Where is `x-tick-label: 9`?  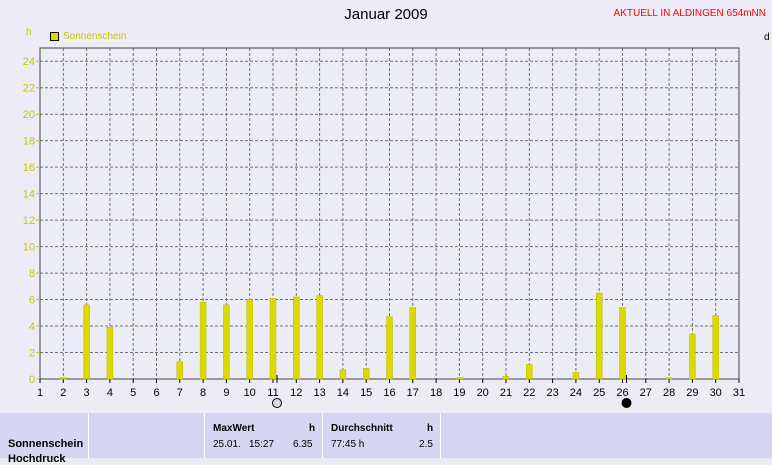 x-tick-label: 9 is located at coordinates (226, 393).